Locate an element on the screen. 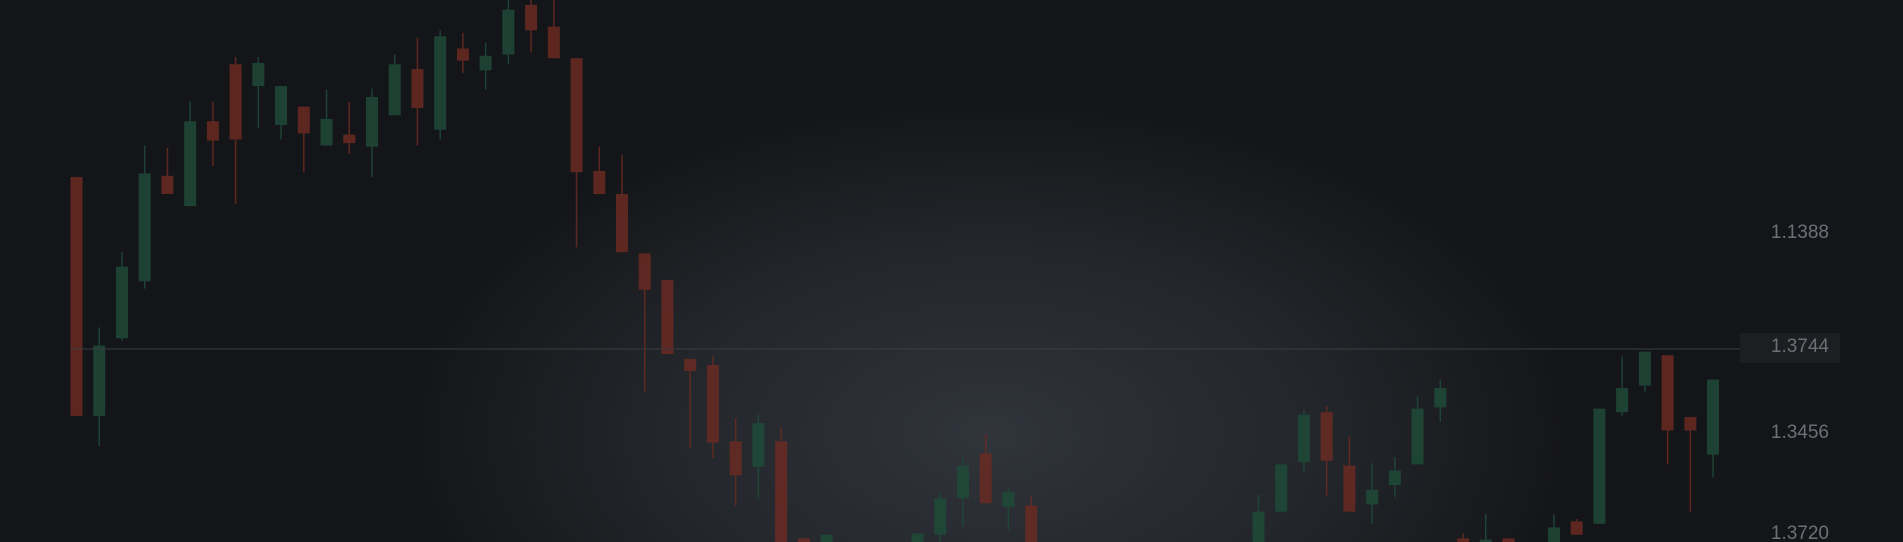  price-label: 1.3720 is located at coordinates (1800, 532).